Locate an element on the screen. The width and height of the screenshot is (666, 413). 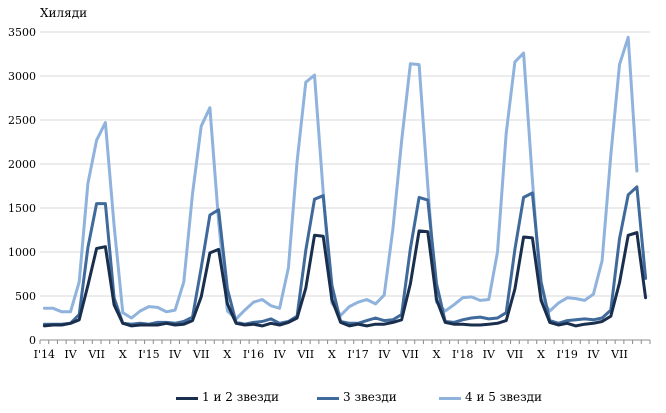
y-tick-label: 1000 is located at coordinates (22, 252).